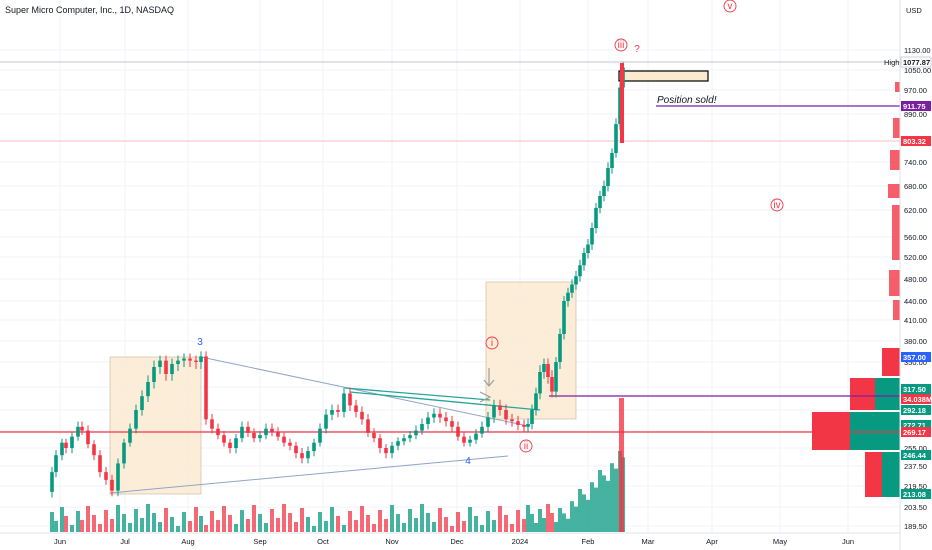 This screenshot has width=932, height=550. I want to click on wave-circle, so click(621, 45).